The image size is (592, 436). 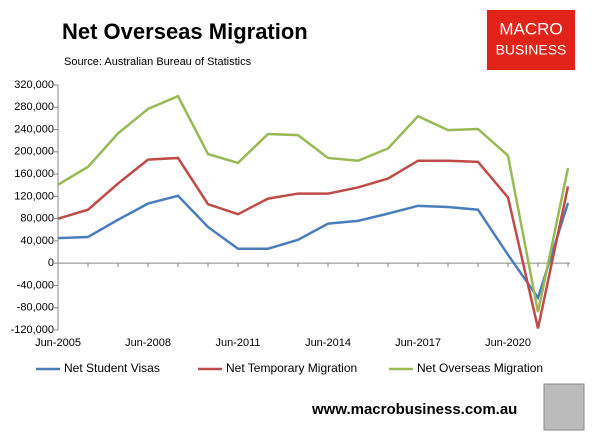 I want to click on legend-label: Net Overseas Migration, so click(x=480, y=368).